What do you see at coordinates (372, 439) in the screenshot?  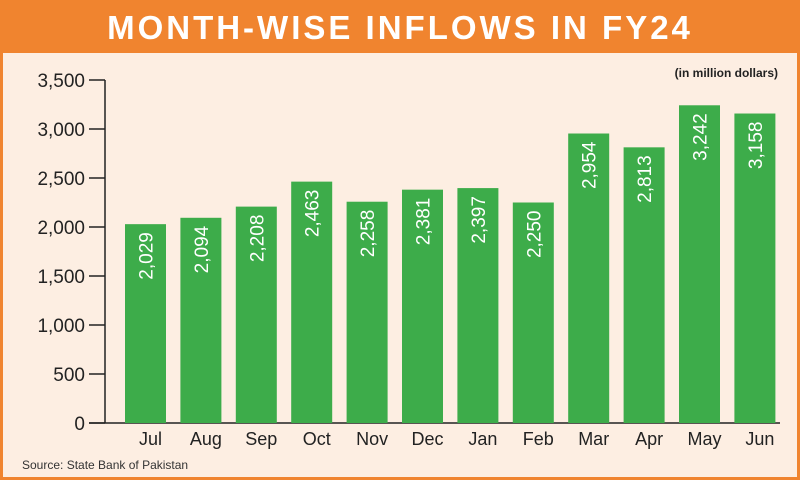 I see `x-tick-label: Nov` at bounding box center [372, 439].